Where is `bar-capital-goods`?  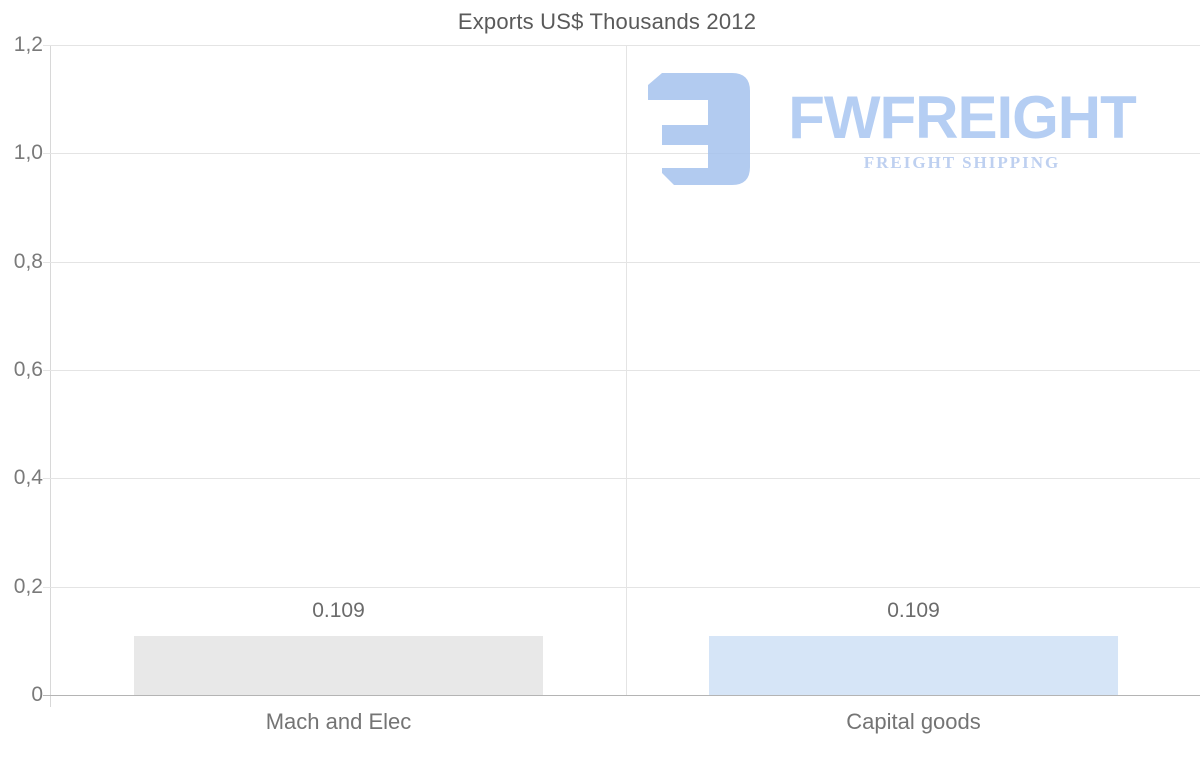
bar-capital-goods is located at coordinates (913, 665).